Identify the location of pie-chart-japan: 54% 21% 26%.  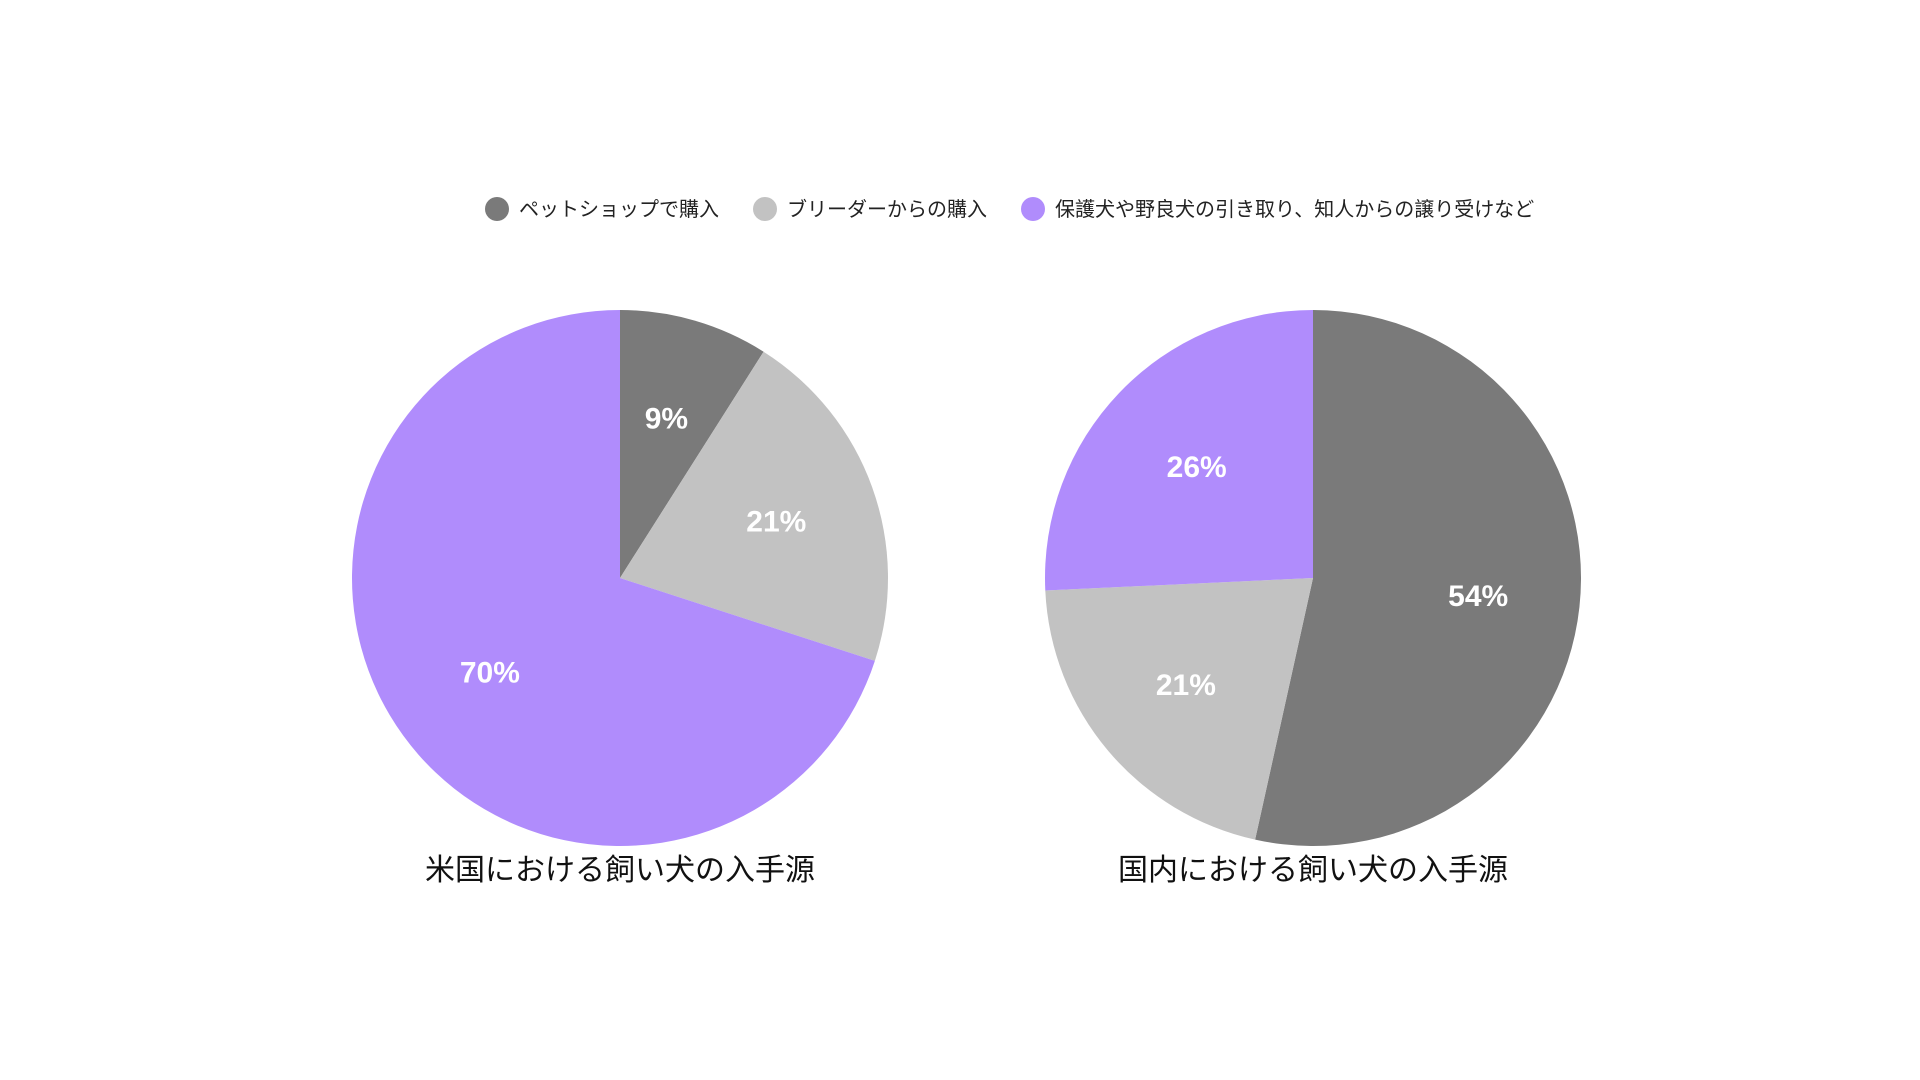
(1313, 578).